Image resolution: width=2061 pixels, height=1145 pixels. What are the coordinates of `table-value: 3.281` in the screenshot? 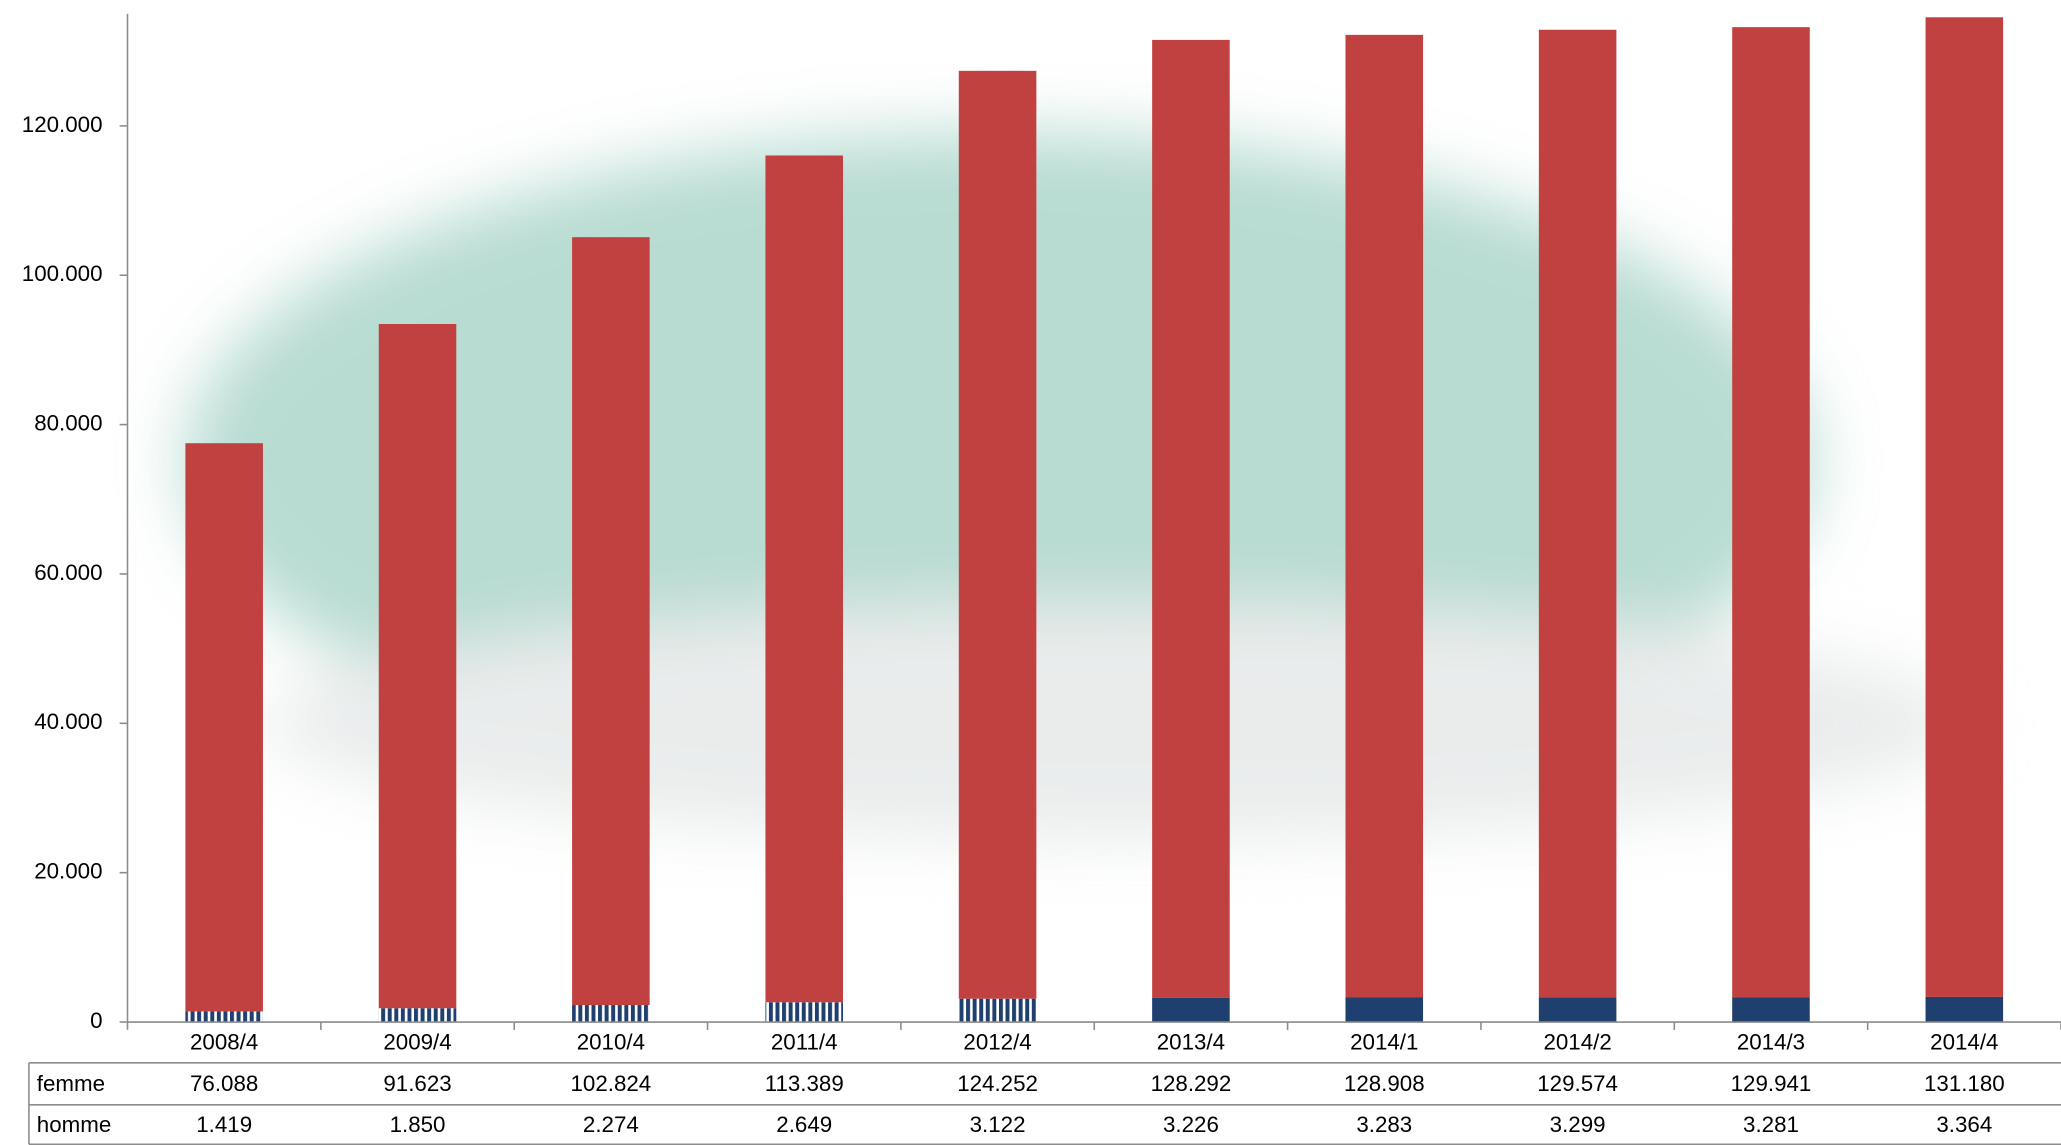 It's located at (1771, 1124).